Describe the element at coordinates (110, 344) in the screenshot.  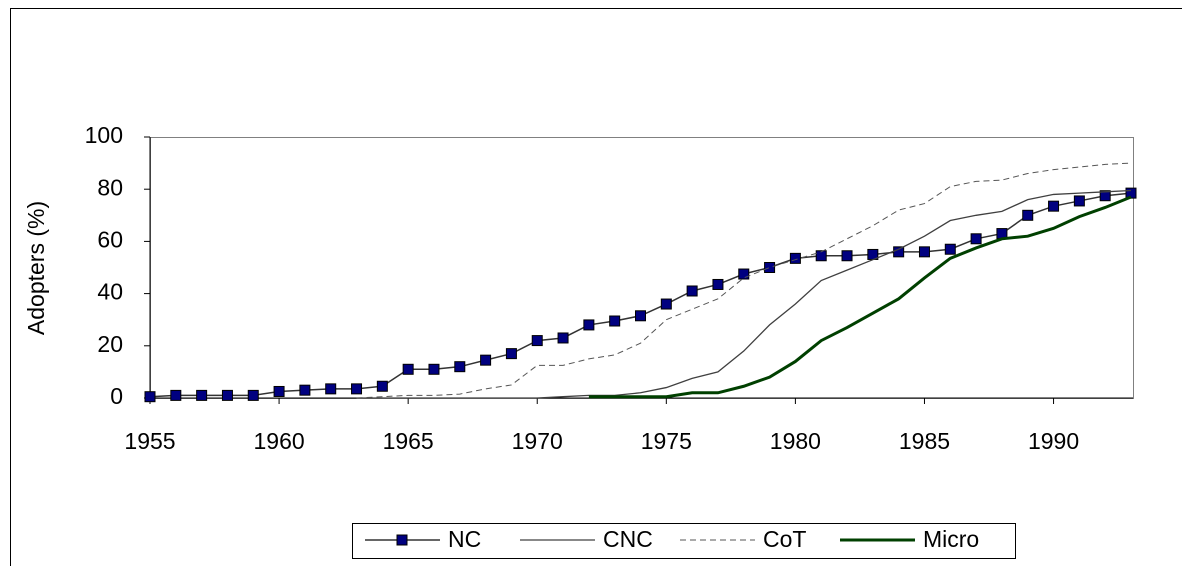
I see `y-tick-label: 20` at that location.